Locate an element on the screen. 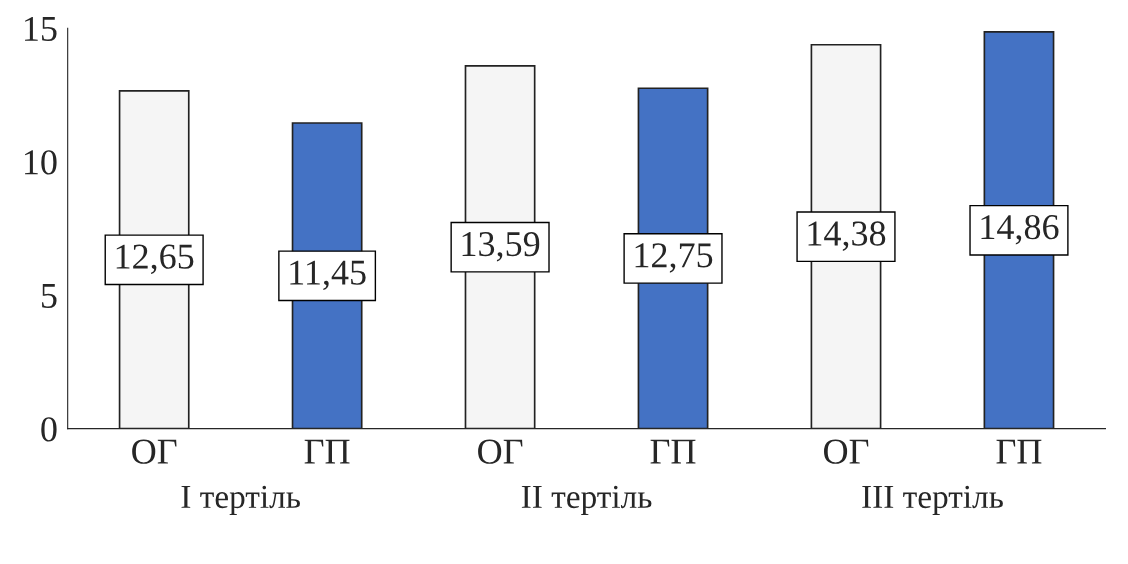 The height and width of the screenshot is (564, 1128). y-tick-label: 0 is located at coordinates (49, 429).